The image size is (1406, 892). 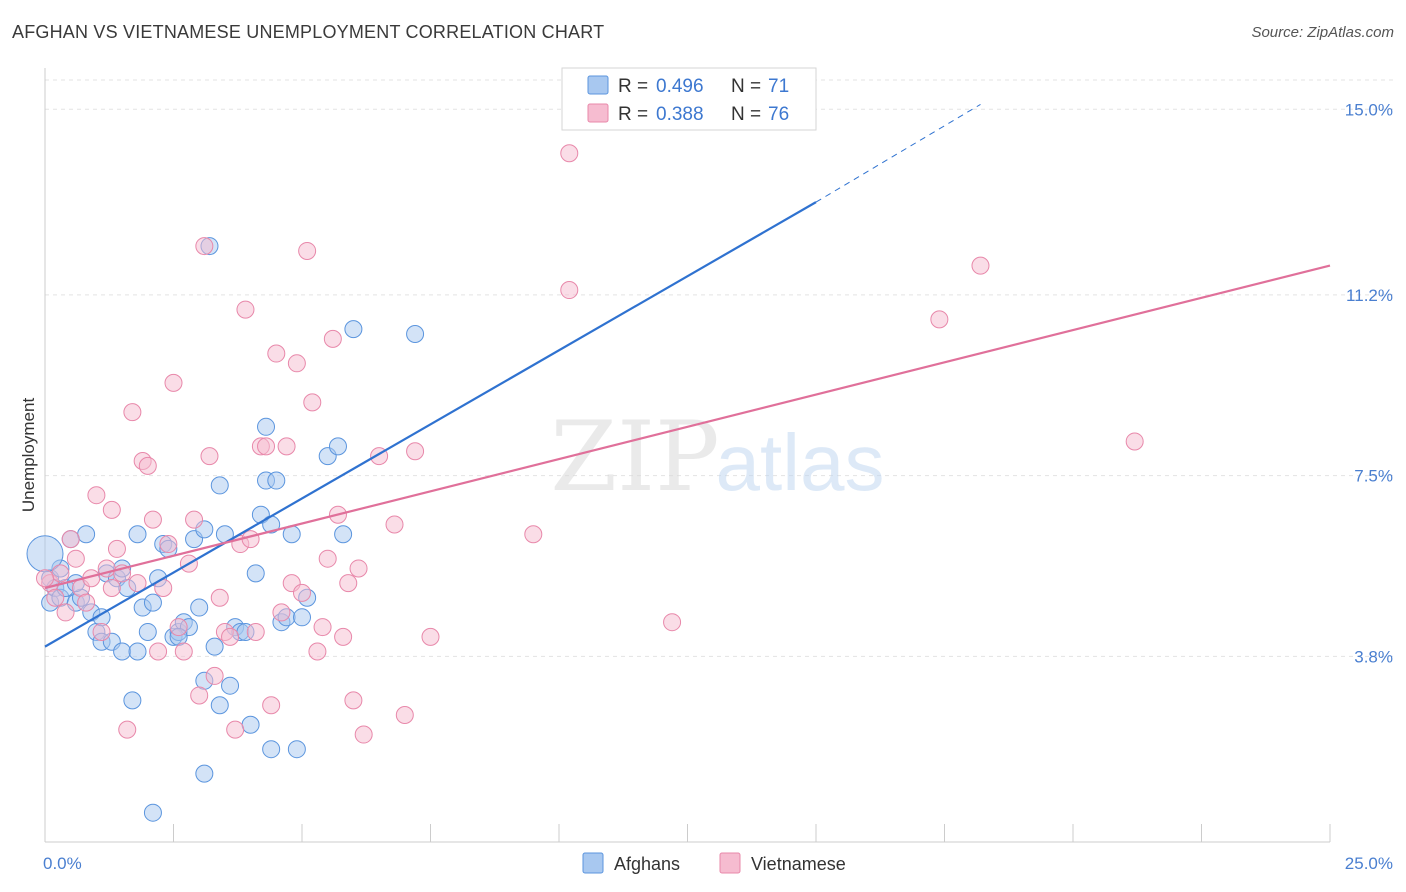 What do you see at coordinates (1373, 476) in the screenshot?
I see `y-tick-label: 7.5%` at bounding box center [1373, 476].